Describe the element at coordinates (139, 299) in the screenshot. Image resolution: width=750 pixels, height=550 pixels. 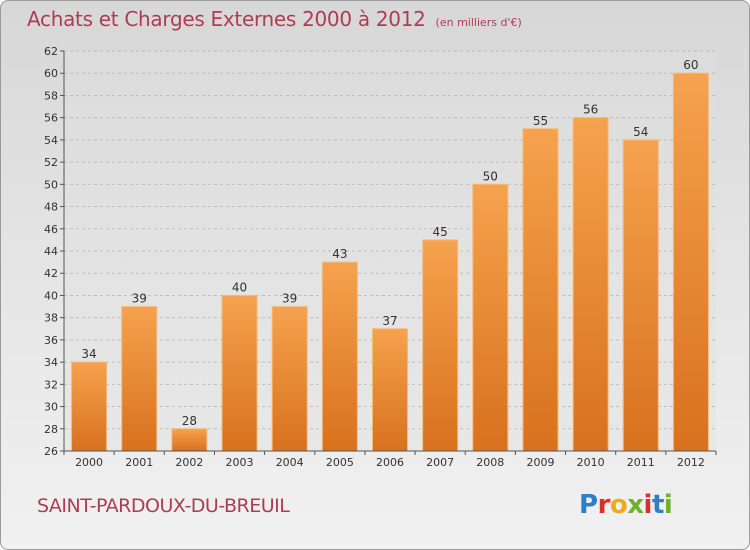
I see `data-label-2001: 39` at that location.